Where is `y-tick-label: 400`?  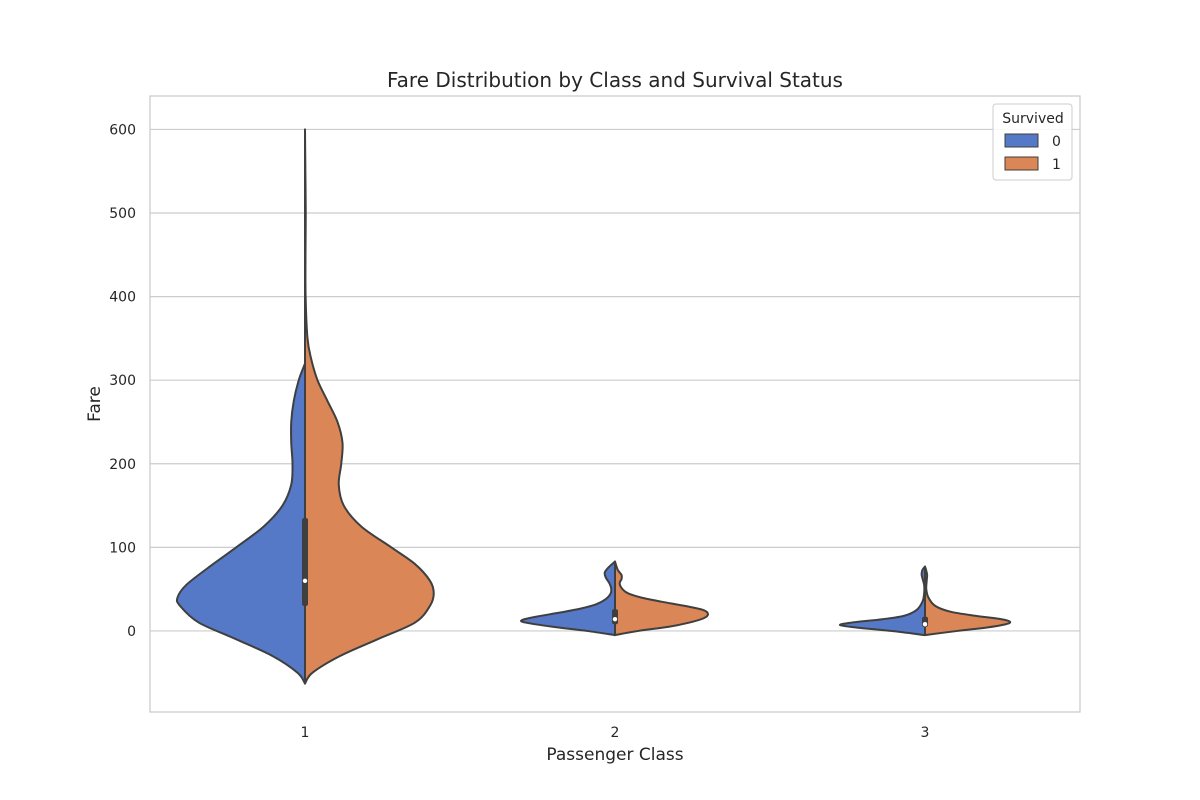
y-tick-label: 400 is located at coordinates (122, 298).